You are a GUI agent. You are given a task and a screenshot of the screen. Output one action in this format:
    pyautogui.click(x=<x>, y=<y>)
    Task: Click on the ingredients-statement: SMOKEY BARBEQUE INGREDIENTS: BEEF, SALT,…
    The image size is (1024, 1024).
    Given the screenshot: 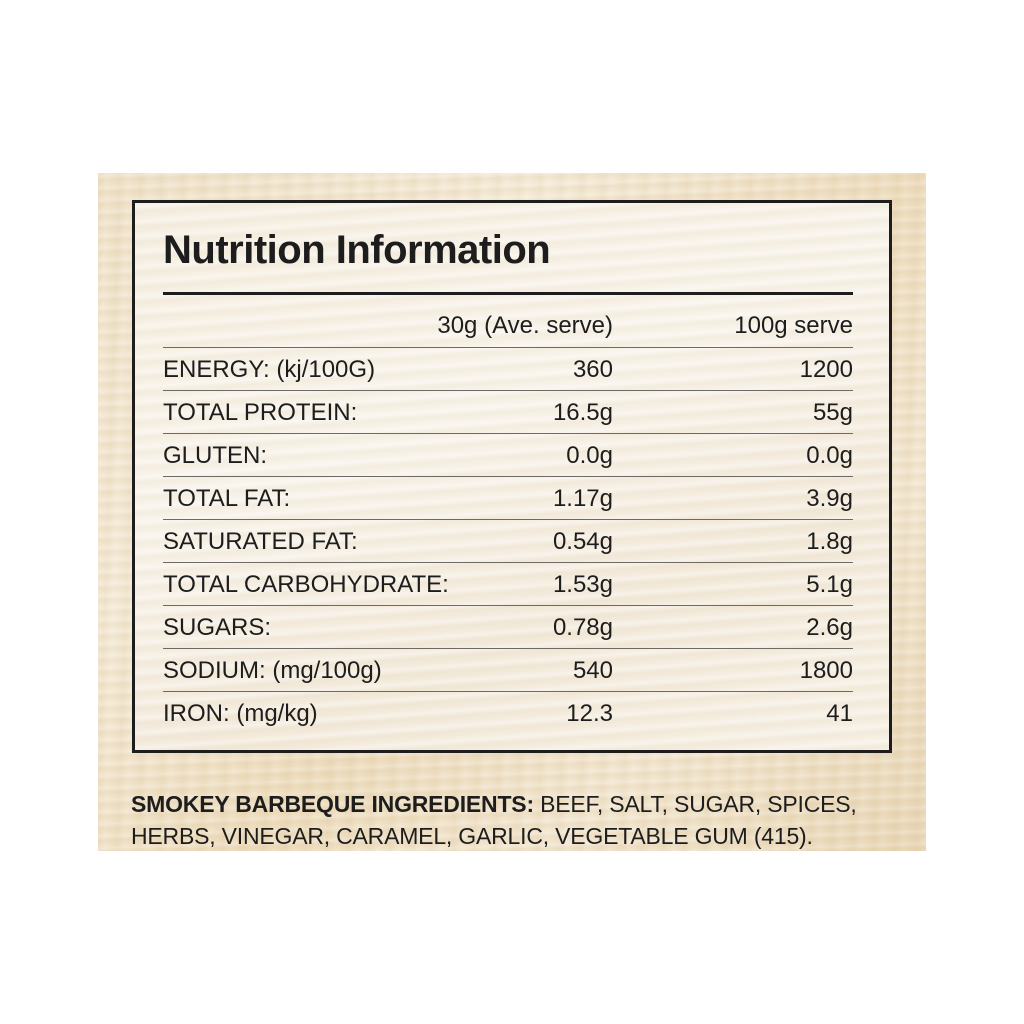 What is the action you would take?
    pyautogui.click(x=516, y=820)
    